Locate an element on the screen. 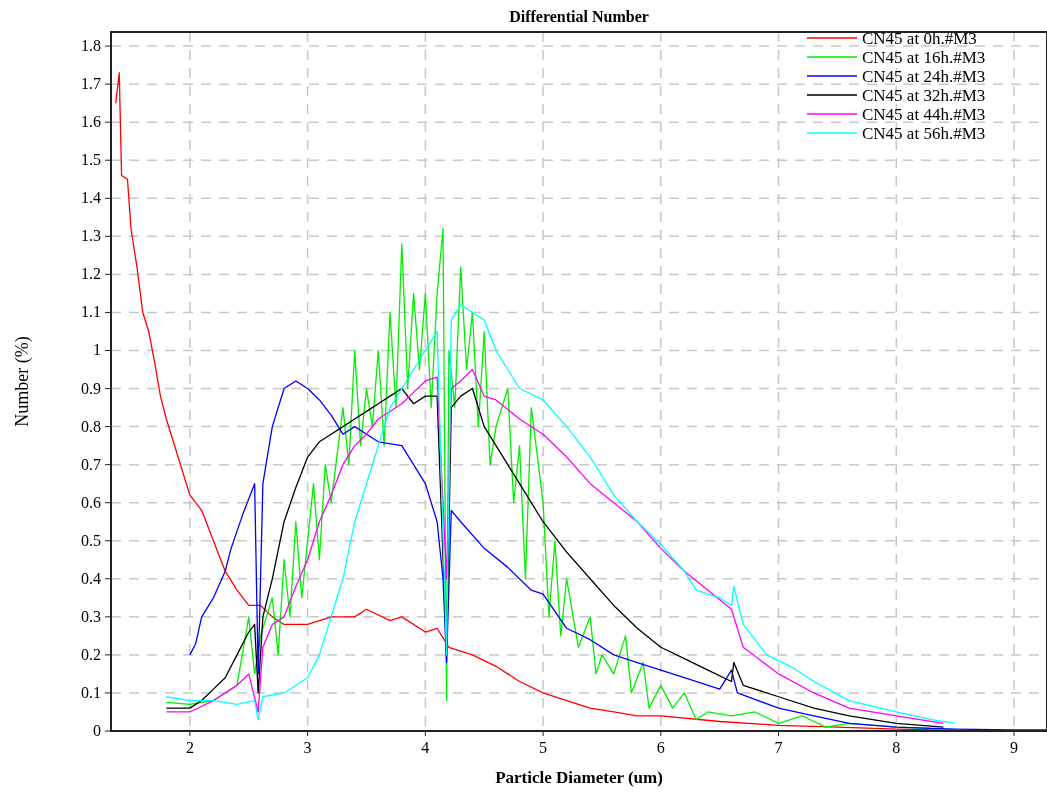 Image resolution: width=1047 pixels, height=793 pixels. y-tick-label: 1.8 is located at coordinates (91, 46).